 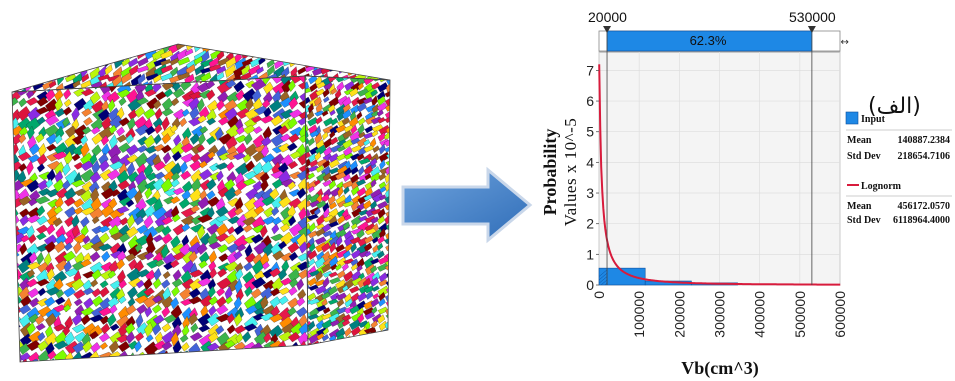 What do you see at coordinates (845, 42) in the screenshot?
I see `expand-icon: ↔` at bounding box center [845, 42].